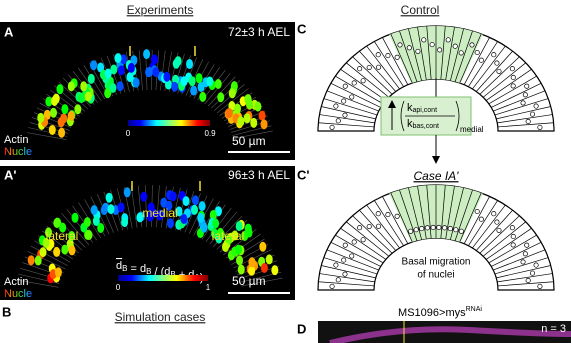 The image size is (571, 343). I want to click on formula-part: = d, so click(136, 269).